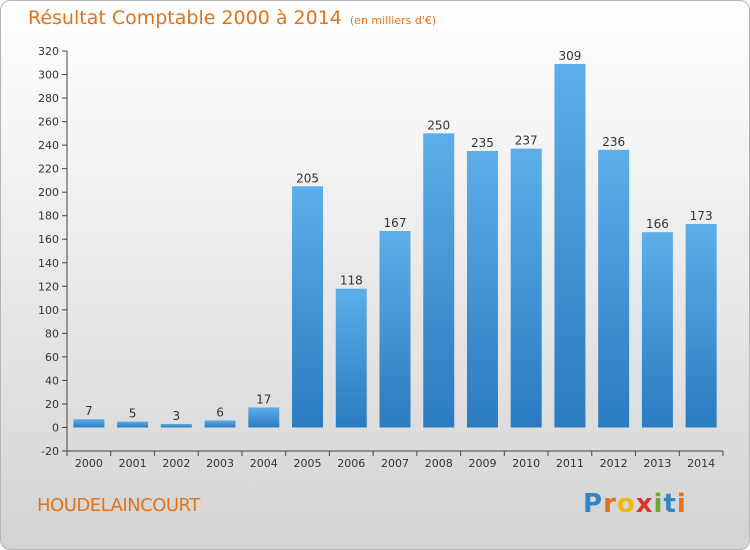 The width and height of the screenshot is (750, 550). Describe the element at coordinates (133, 414) in the screenshot. I see `data-label: 5` at that location.